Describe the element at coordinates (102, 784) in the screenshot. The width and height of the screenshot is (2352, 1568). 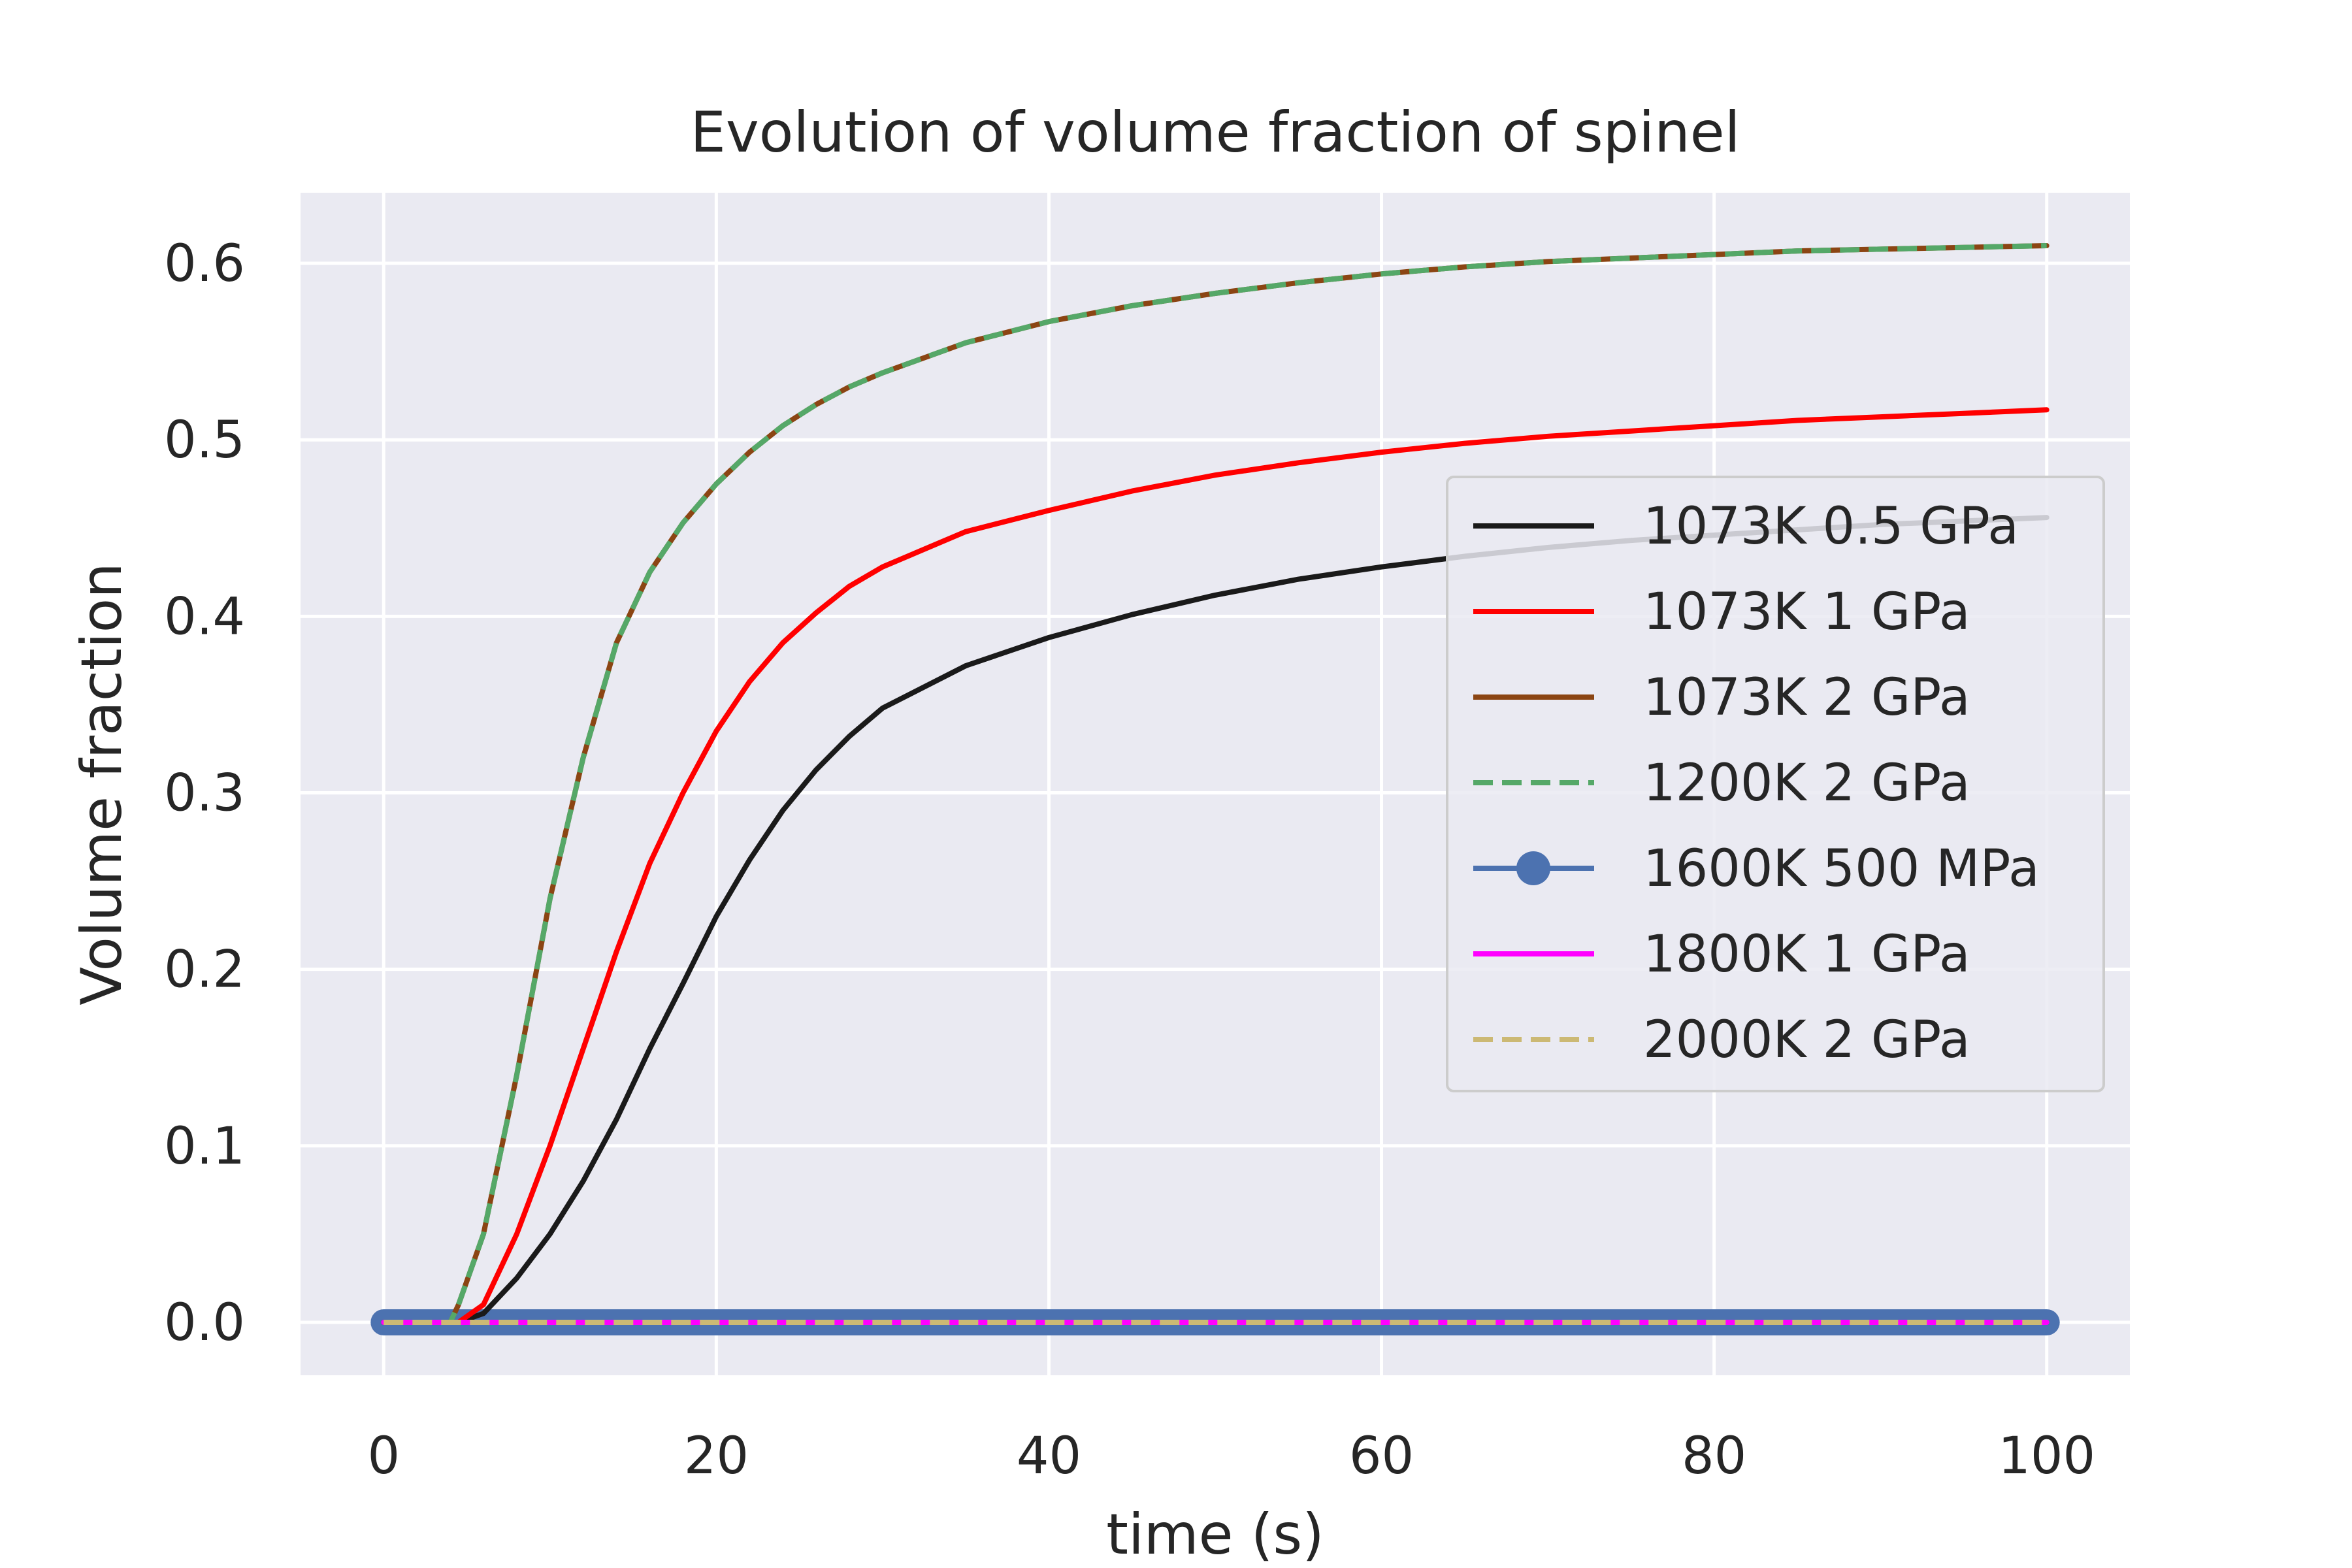
I see `y-axis-label: Volume fraction` at that location.